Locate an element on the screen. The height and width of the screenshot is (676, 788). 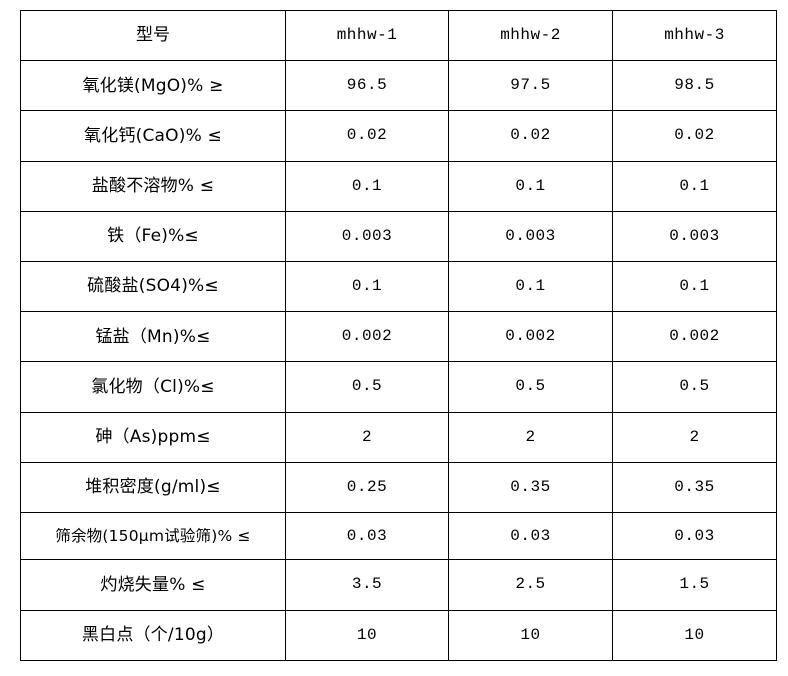
table-row: 堆积密度(g/ml)≤ 0.25 0.35 0.35 is located at coordinates (398, 487).